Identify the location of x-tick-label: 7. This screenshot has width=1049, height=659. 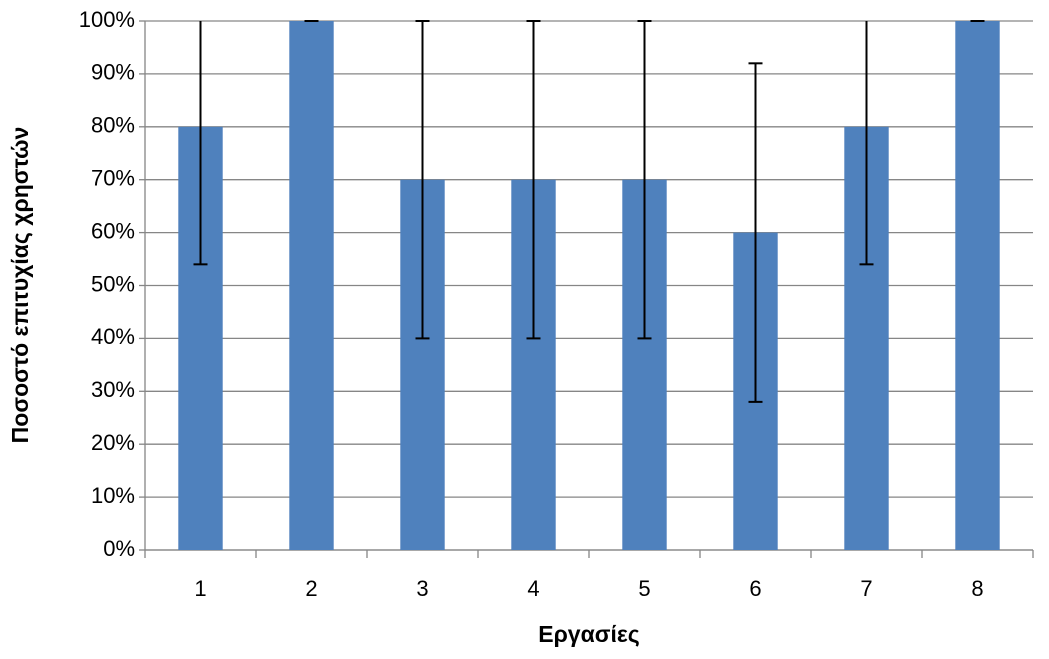
(866, 588).